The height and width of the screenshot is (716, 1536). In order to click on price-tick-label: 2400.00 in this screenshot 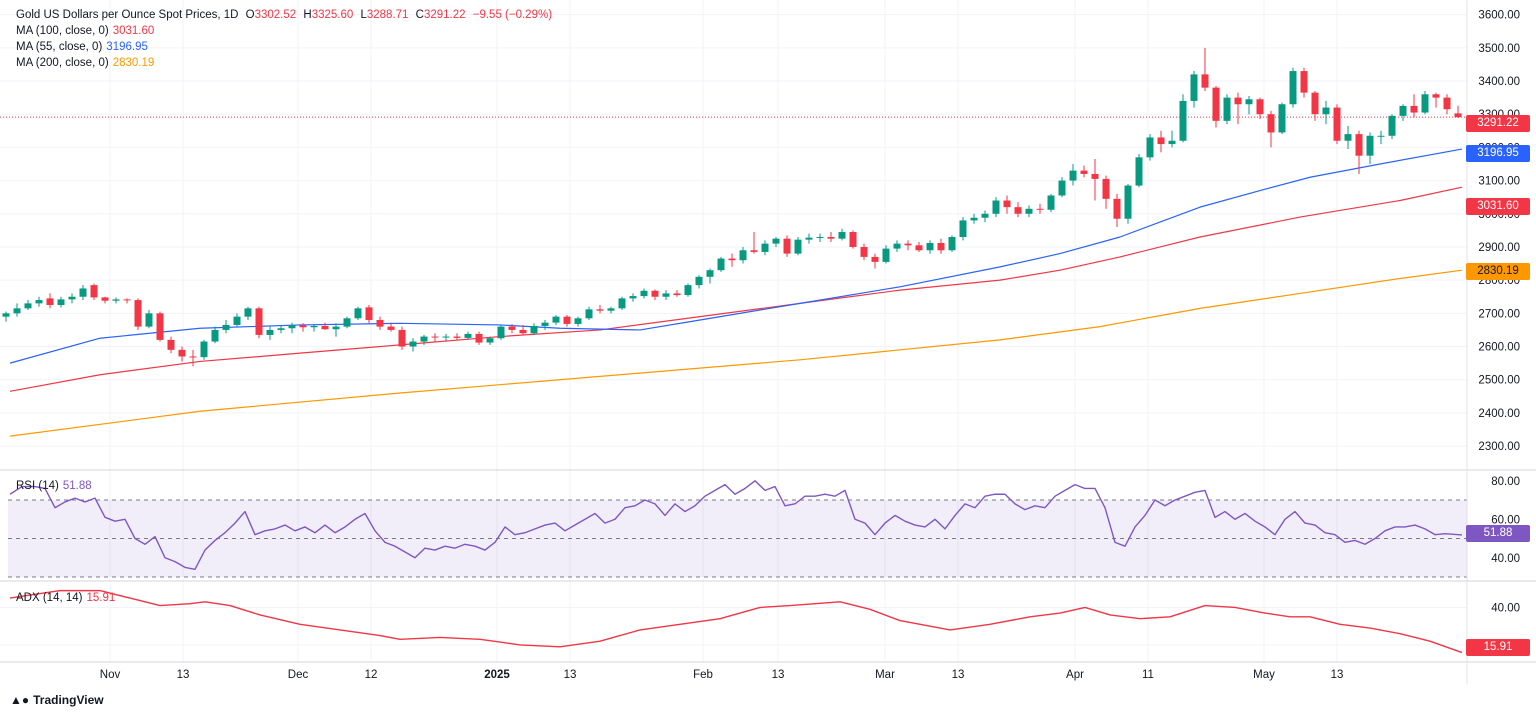, I will do `click(1499, 414)`.